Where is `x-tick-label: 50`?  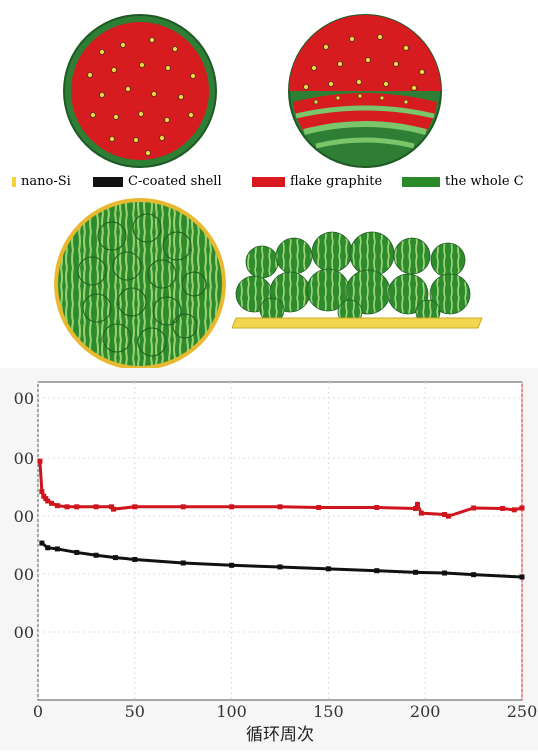 x-tick-label: 50 is located at coordinates (135, 711).